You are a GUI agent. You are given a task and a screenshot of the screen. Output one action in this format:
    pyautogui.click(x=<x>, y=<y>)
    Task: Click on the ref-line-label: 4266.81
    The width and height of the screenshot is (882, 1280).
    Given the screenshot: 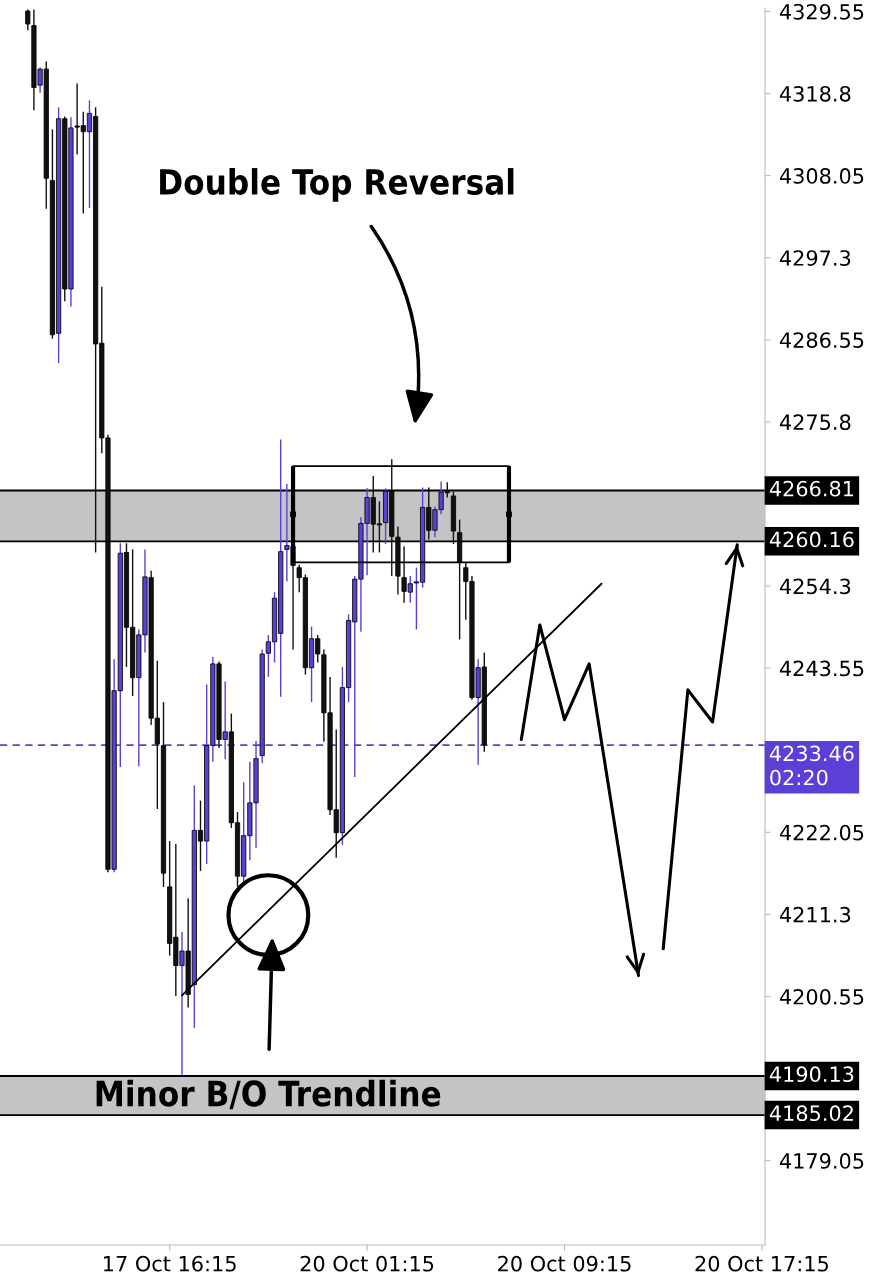 What is the action you would take?
    pyautogui.click(x=811, y=488)
    